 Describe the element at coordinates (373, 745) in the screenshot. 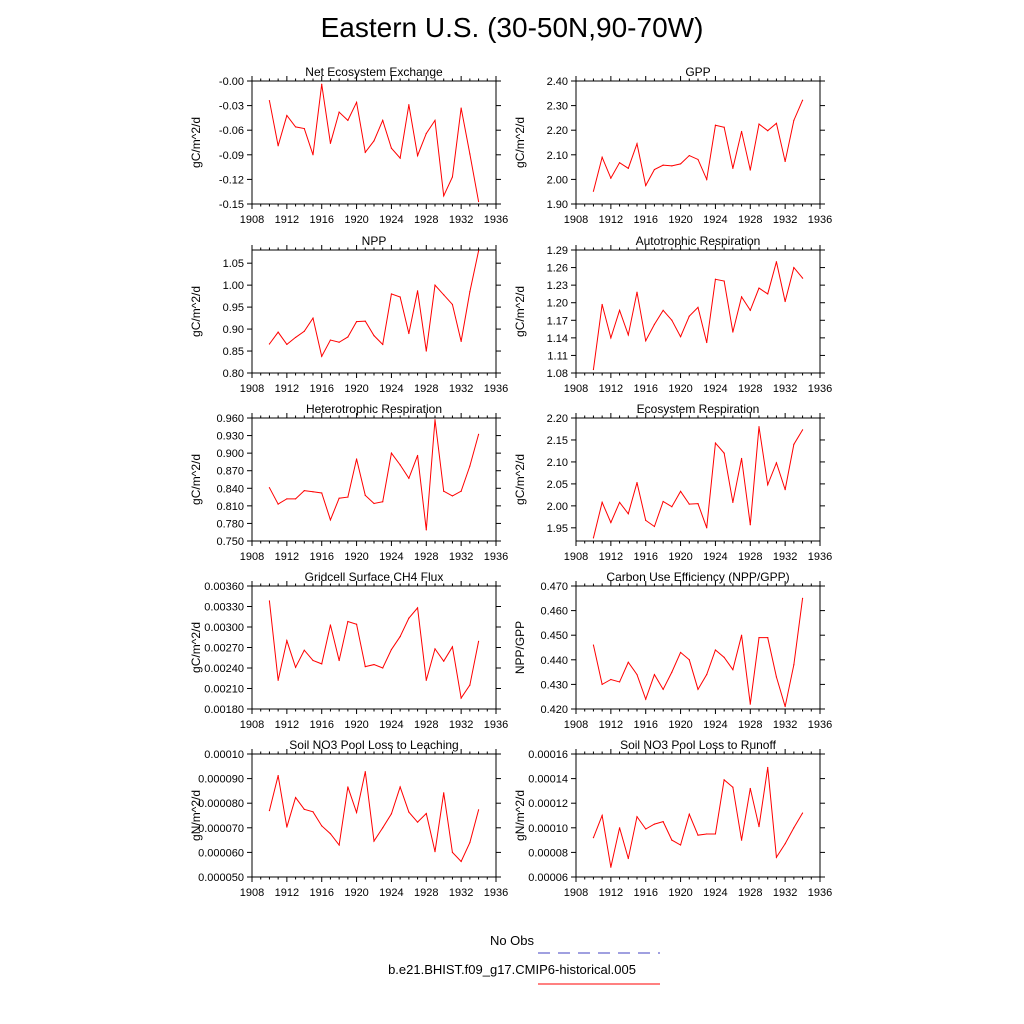

I see `panel-title: Soil NO3 Pool Loss to Leaching` at that location.